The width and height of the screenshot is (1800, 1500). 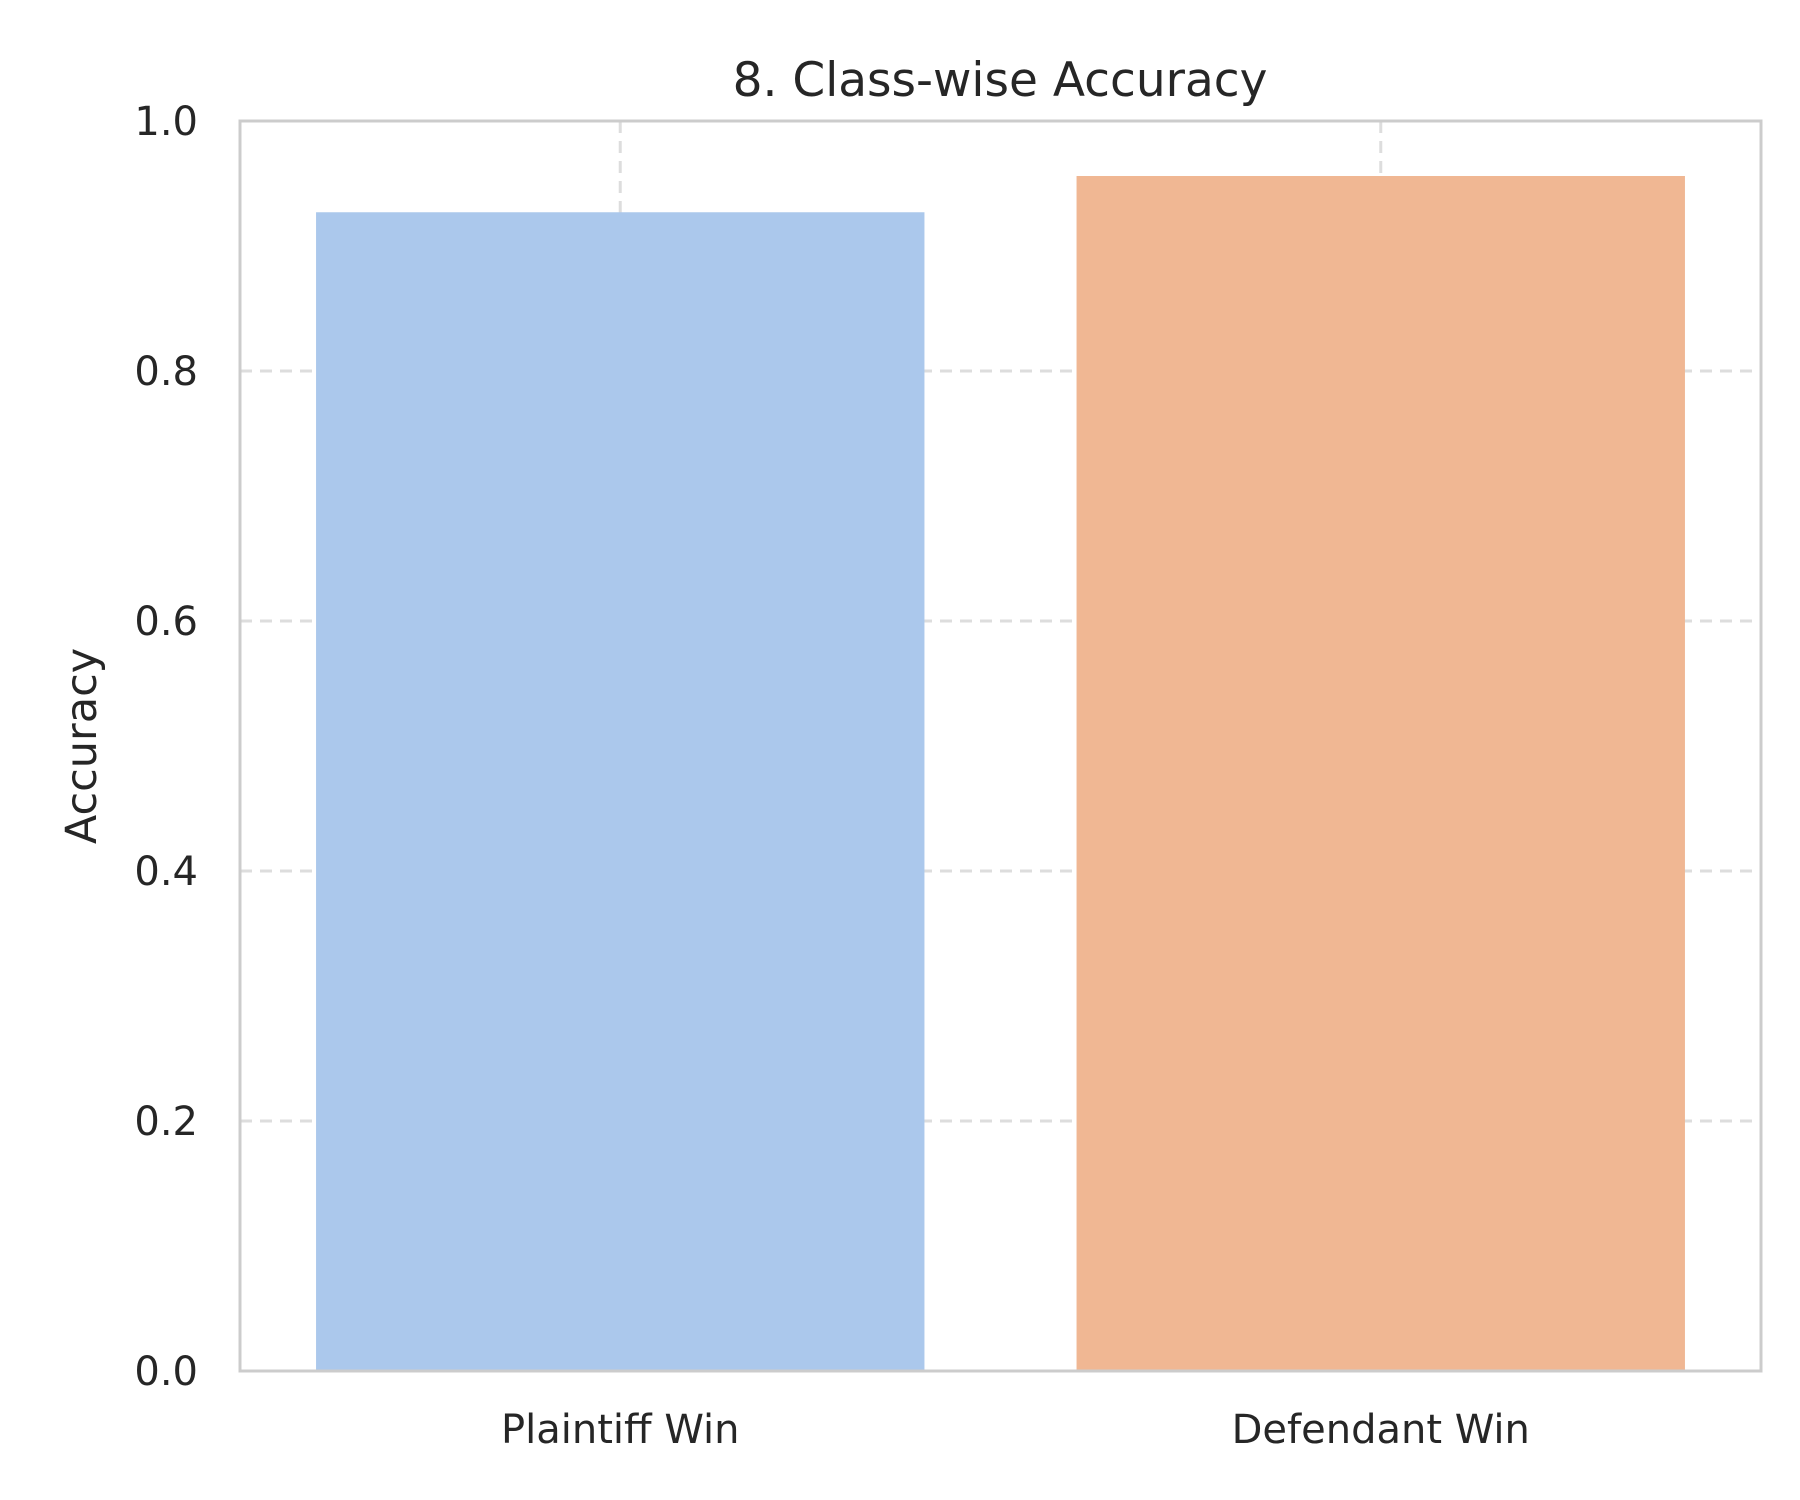 I want to click on x-tick-label: Defendant Win, so click(x=1381, y=1430).